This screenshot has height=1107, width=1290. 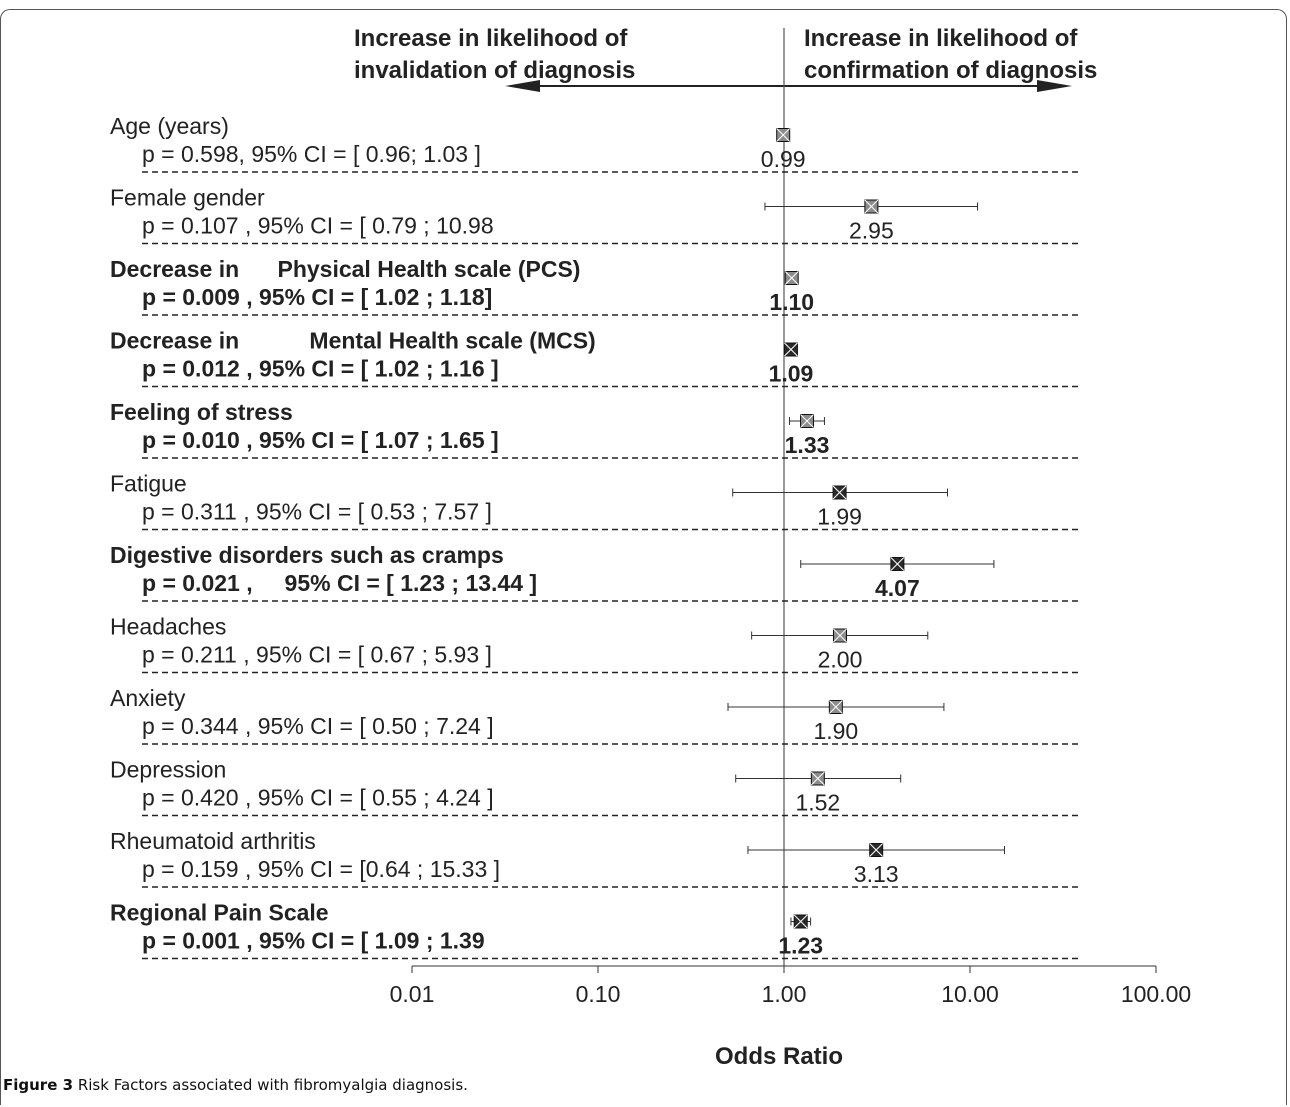 I want to click on or-label: 4.07, so click(x=897, y=588).